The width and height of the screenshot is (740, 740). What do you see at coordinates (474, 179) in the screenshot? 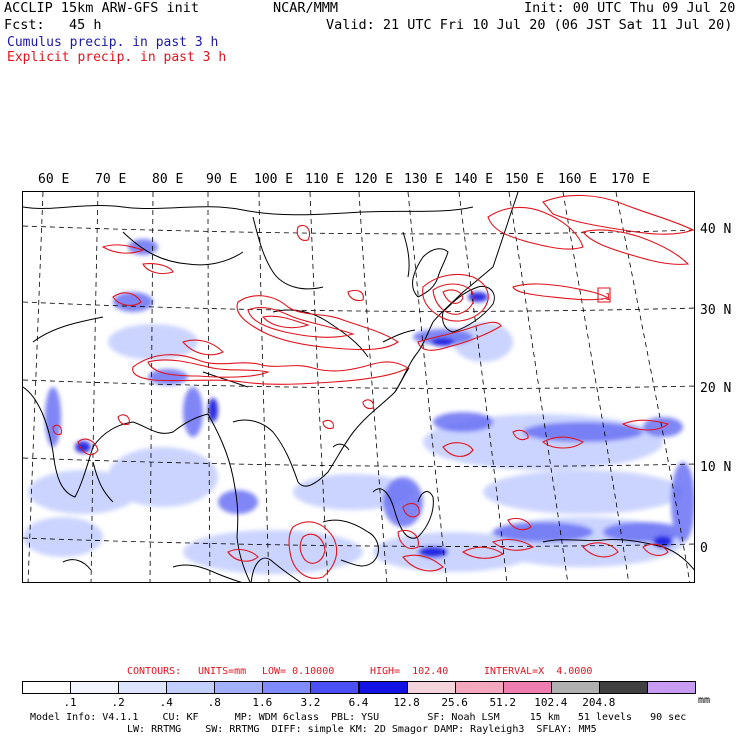
I see `lon-label: 140 E` at bounding box center [474, 179].